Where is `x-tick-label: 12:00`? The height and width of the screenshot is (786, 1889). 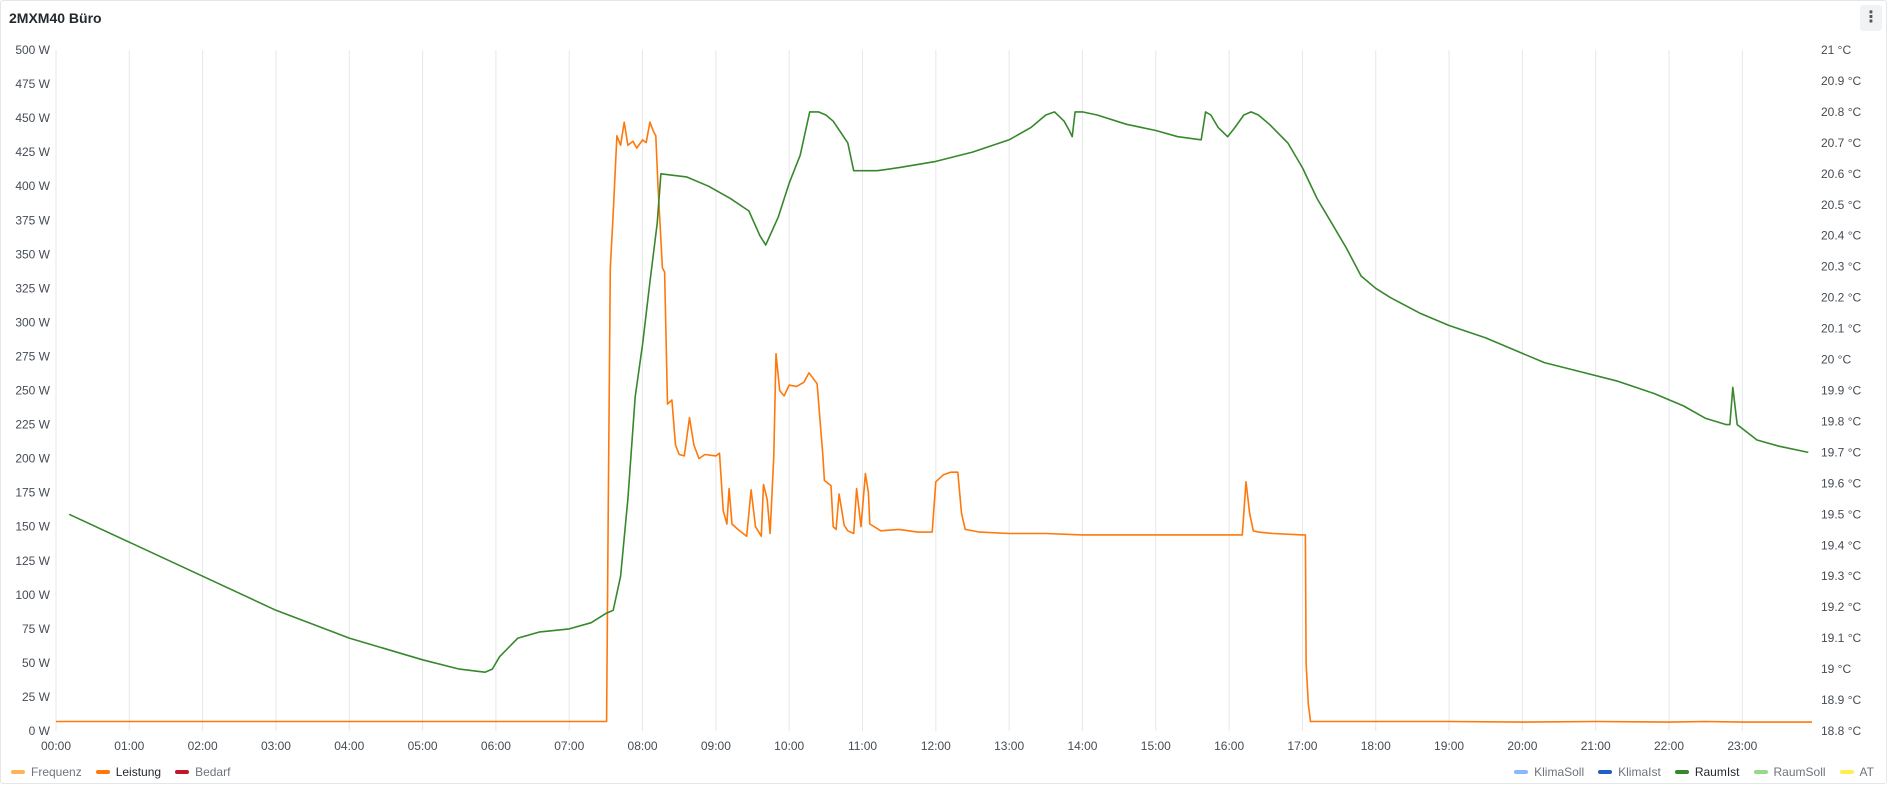
x-tick-label: 12:00 is located at coordinates (936, 746).